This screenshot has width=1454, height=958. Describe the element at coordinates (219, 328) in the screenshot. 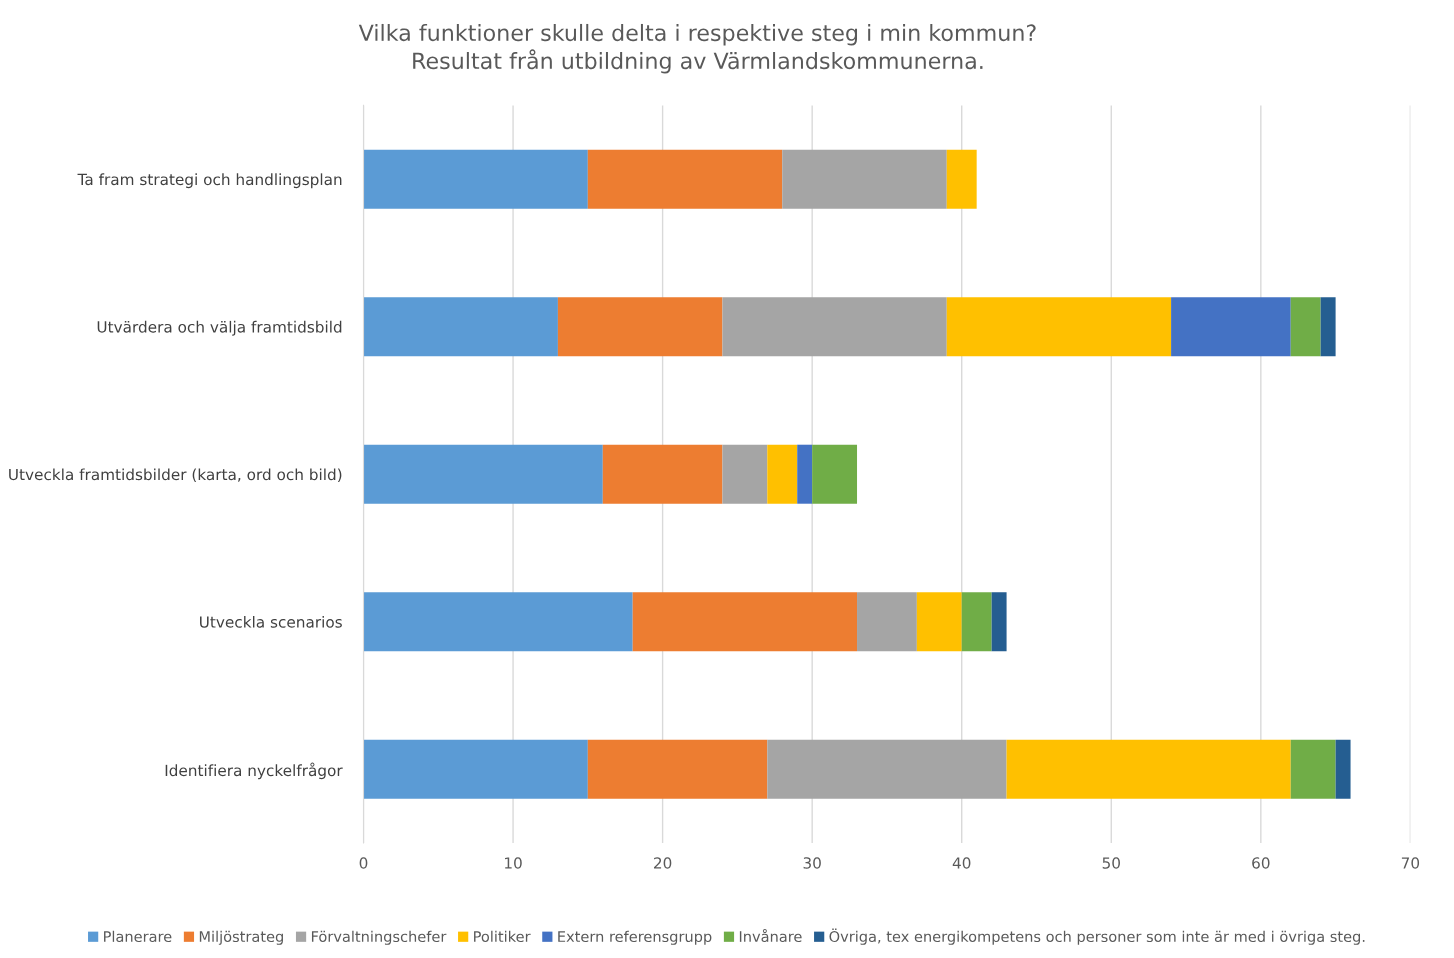

I see `y-tick-label: Utvärdera och välja framtidsbild` at that location.